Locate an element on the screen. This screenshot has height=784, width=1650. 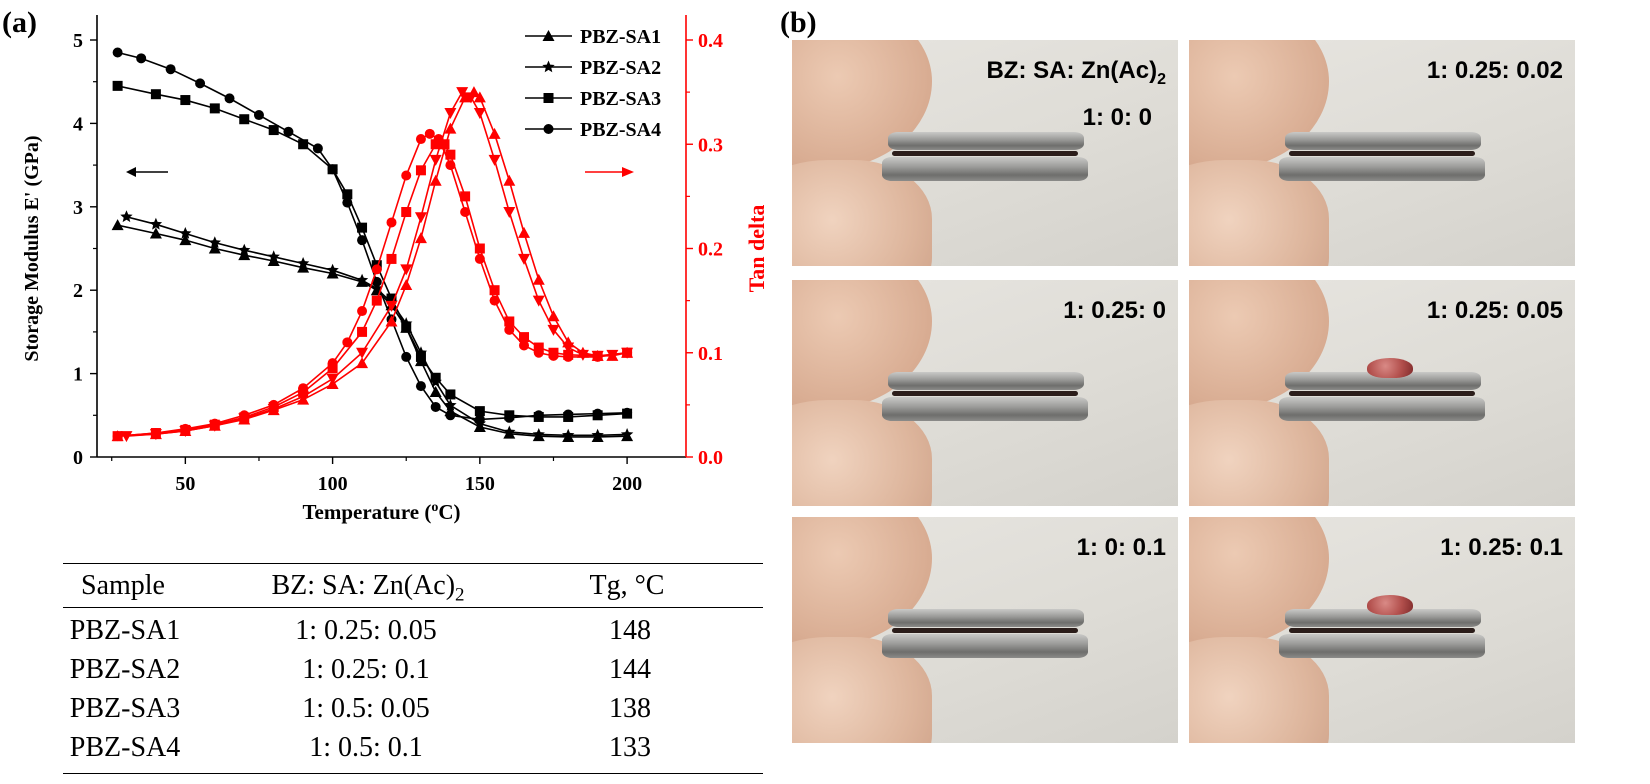
photo-caption: 1: 0.25: 0.05 is located at coordinates (1495, 311).